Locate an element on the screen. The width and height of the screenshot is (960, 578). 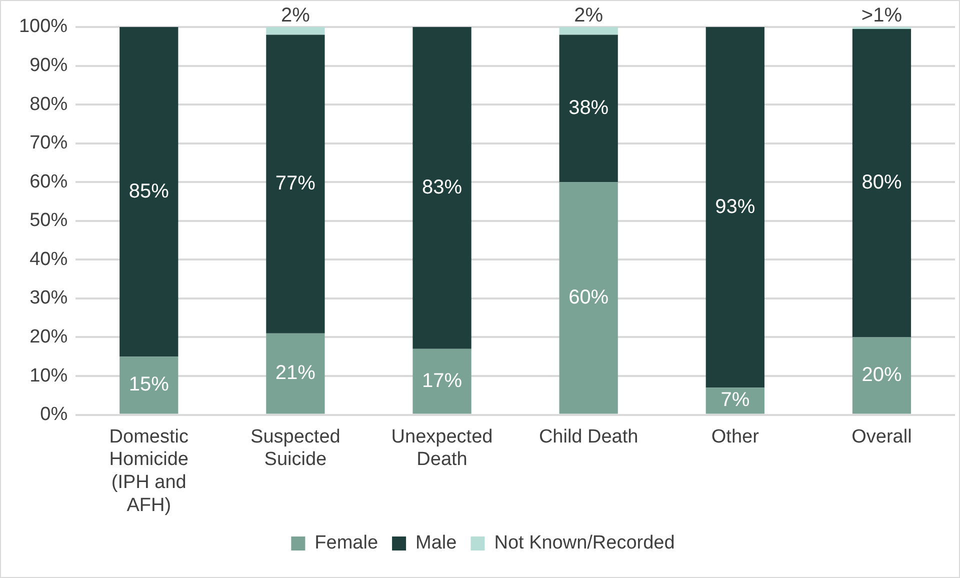
data-label: 93% is located at coordinates (735, 207).